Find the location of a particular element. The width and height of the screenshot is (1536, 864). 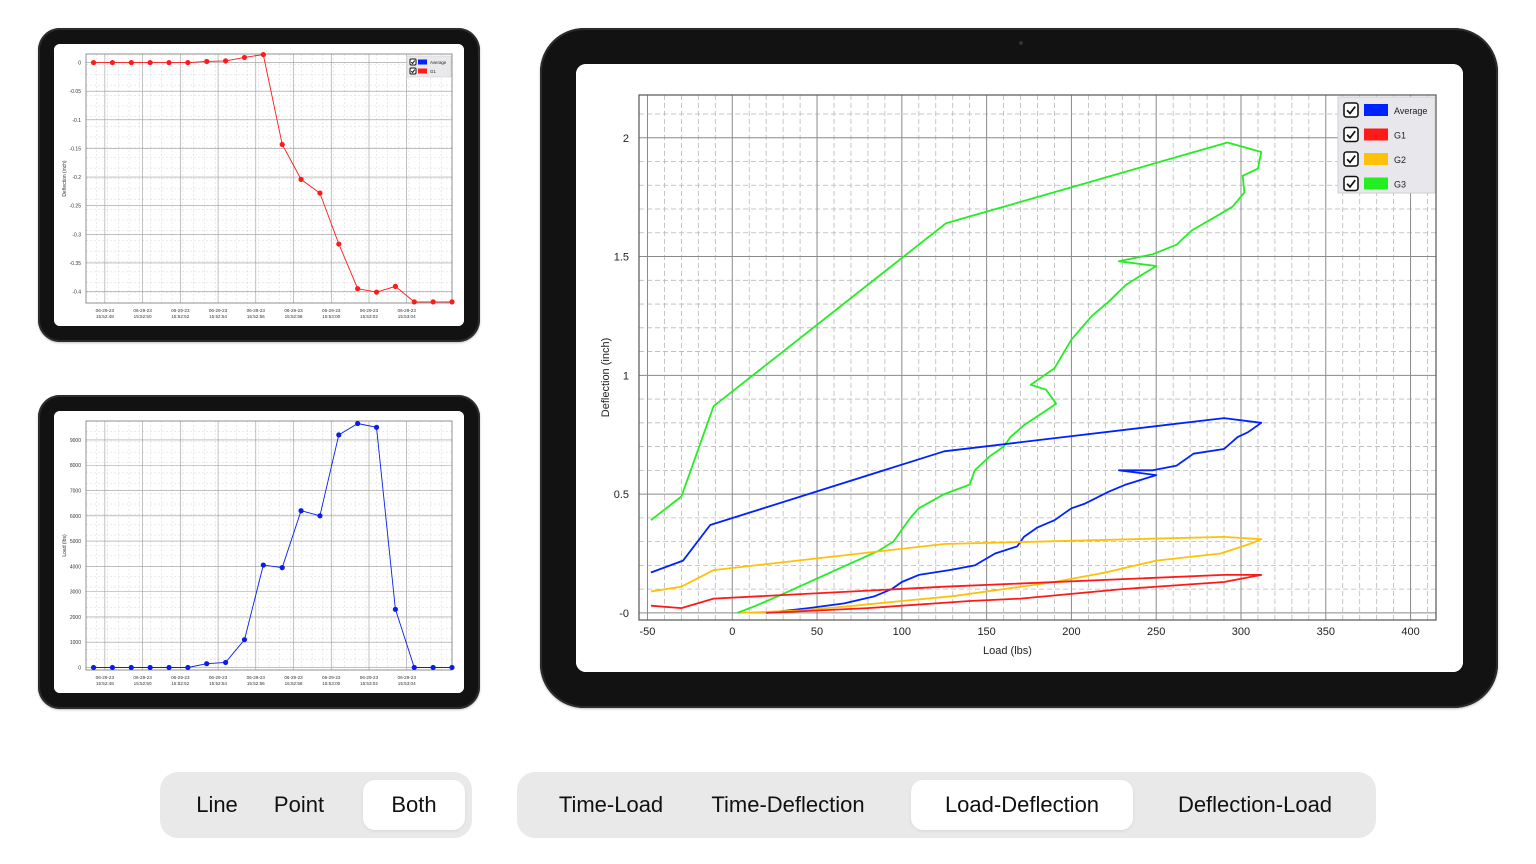

time-deflection-tab: Time-Deflection is located at coordinates (788, 804).